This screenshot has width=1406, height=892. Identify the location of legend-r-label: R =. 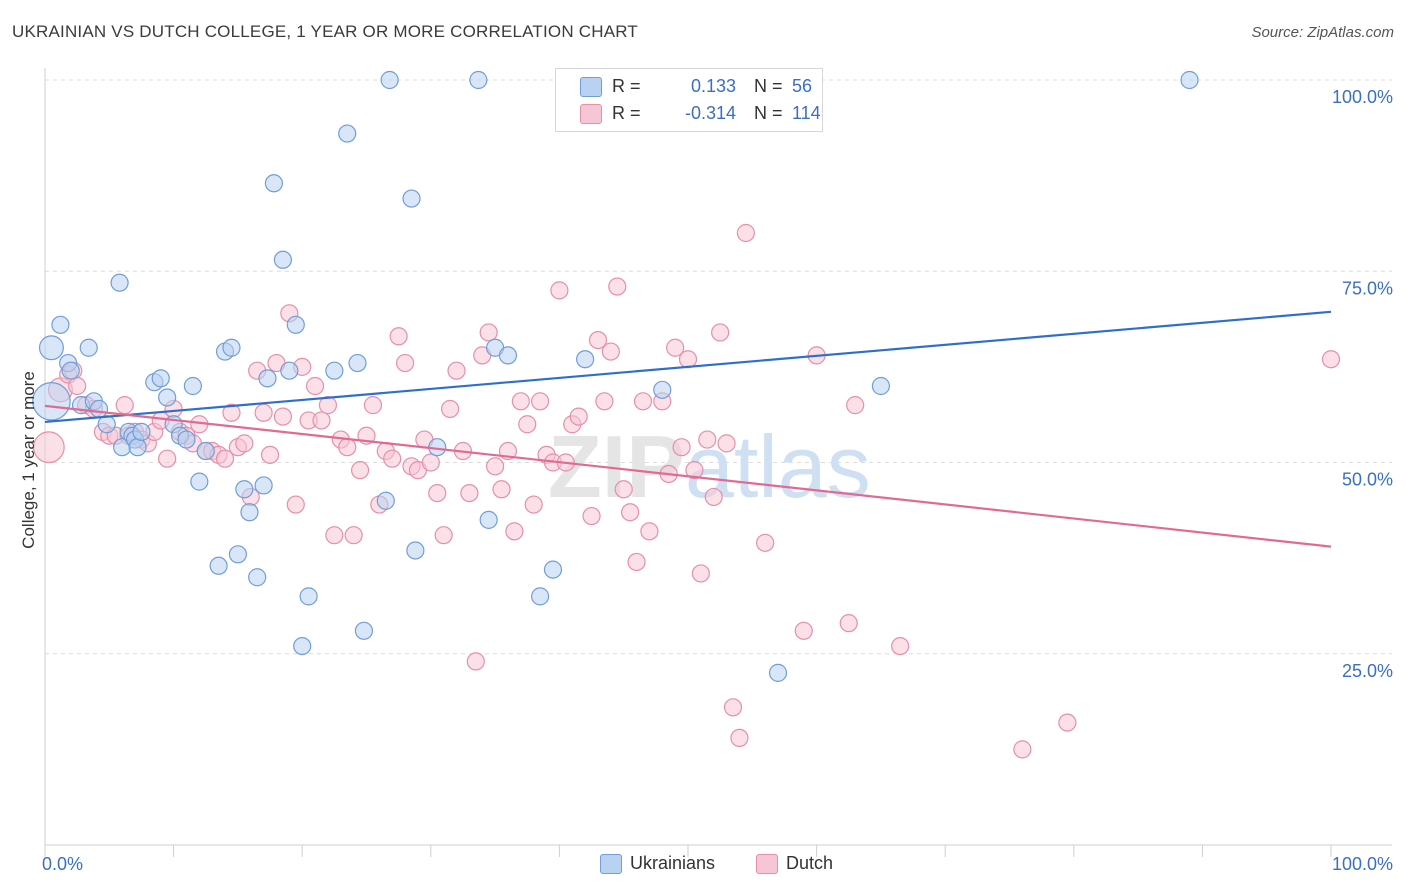
(626, 113).